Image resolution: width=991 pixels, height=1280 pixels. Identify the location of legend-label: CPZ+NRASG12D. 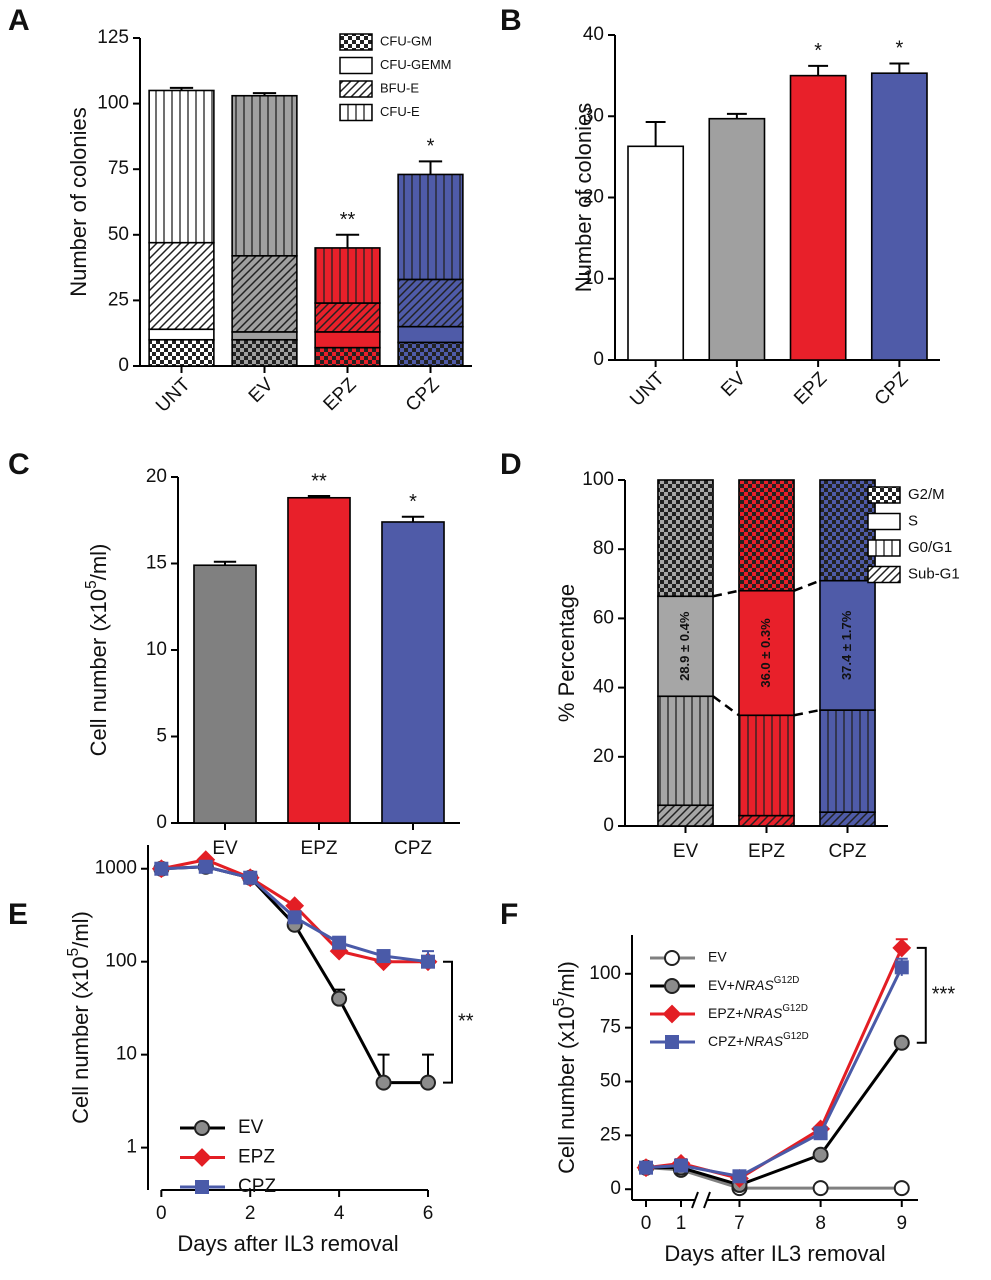
(758, 1040).